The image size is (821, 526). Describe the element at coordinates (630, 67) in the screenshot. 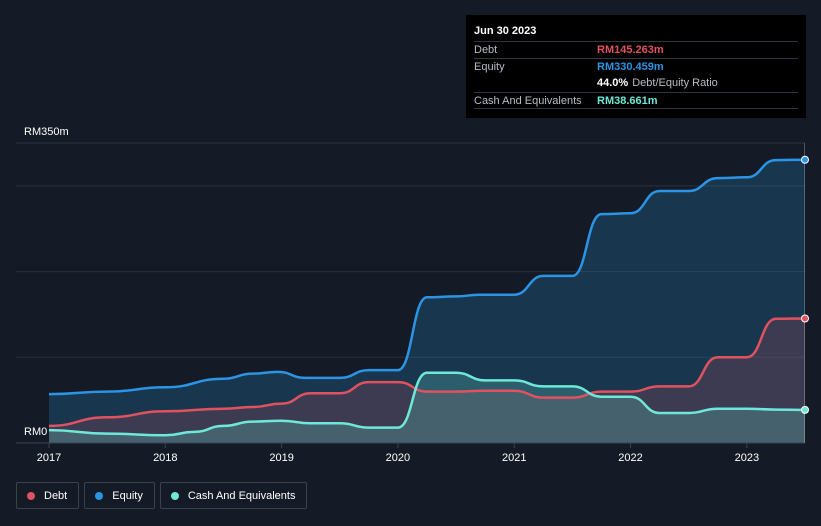

I see `tooltip-equity-value: RM330.459m` at that location.